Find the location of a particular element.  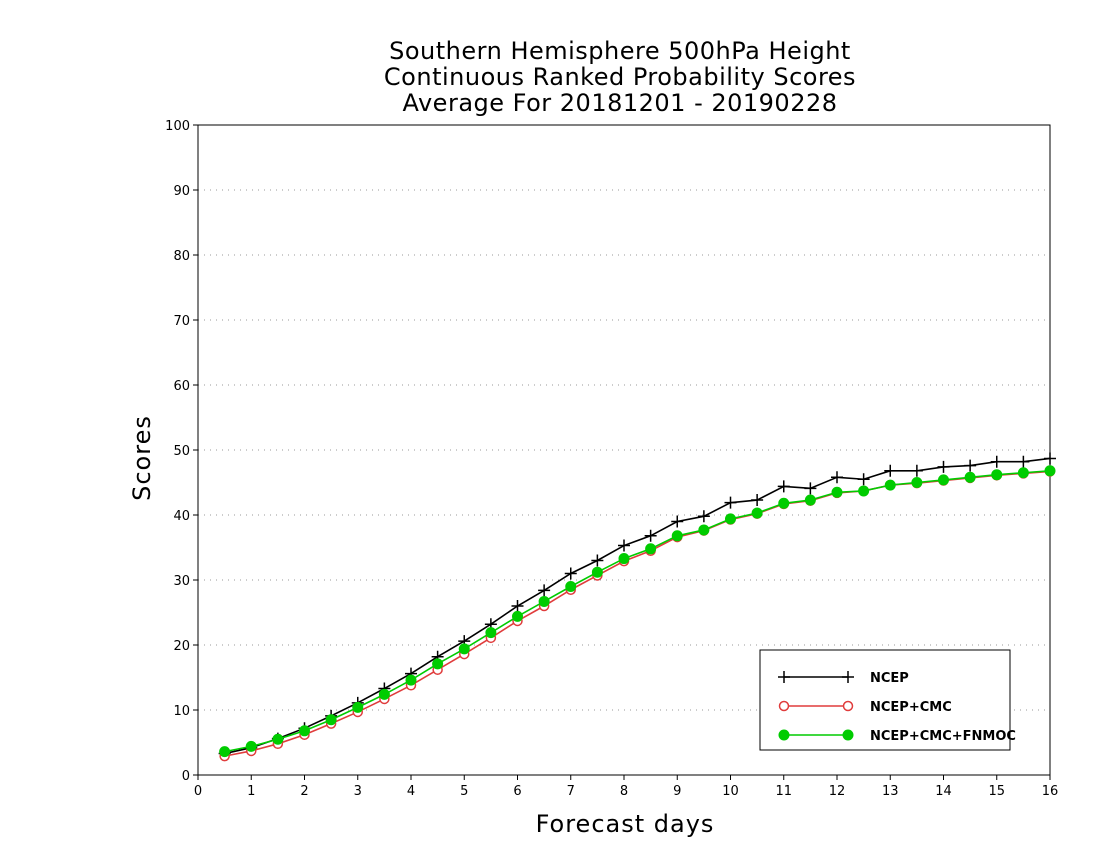

chart-title-line-2: Continuous Ranked Probability Scores is located at coordinates (620, 77).